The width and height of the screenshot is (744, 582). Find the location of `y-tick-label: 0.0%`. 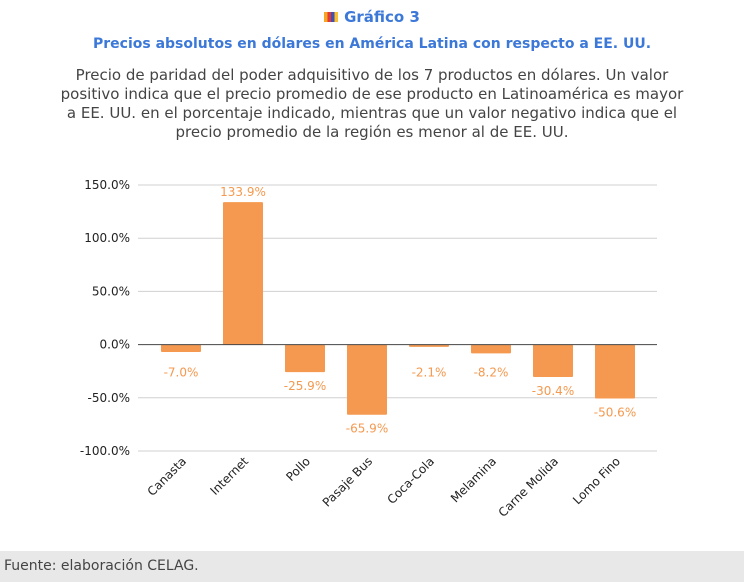

y-tick-label: 0.0% is located at coordinates (115, 345).